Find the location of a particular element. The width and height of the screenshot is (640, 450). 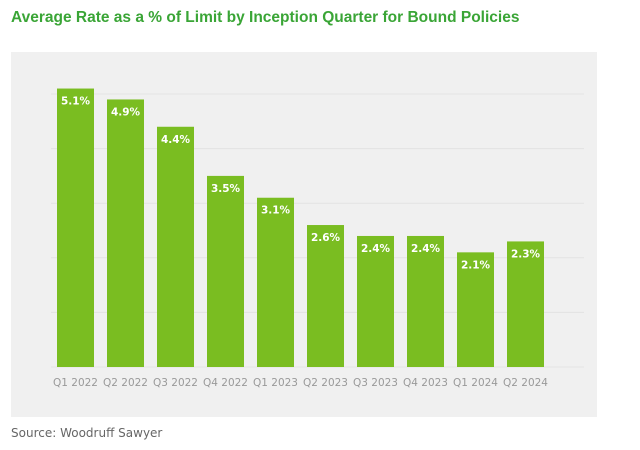

x-tick-label: Q4 2022 is located at coordinates (225, 383).